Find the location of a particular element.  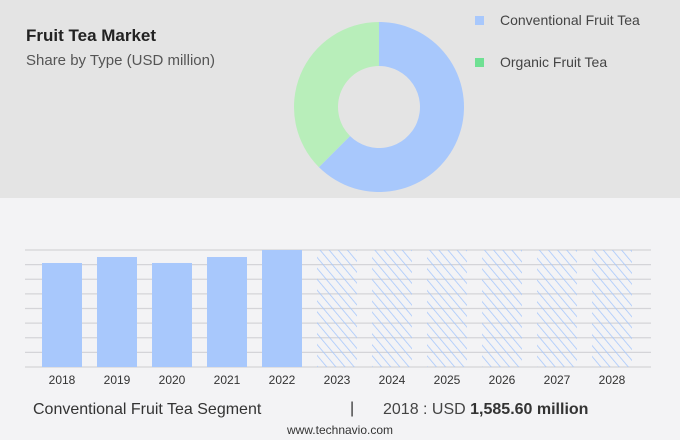

x-tick-label: 2025 is located at coordinates (447, 380).